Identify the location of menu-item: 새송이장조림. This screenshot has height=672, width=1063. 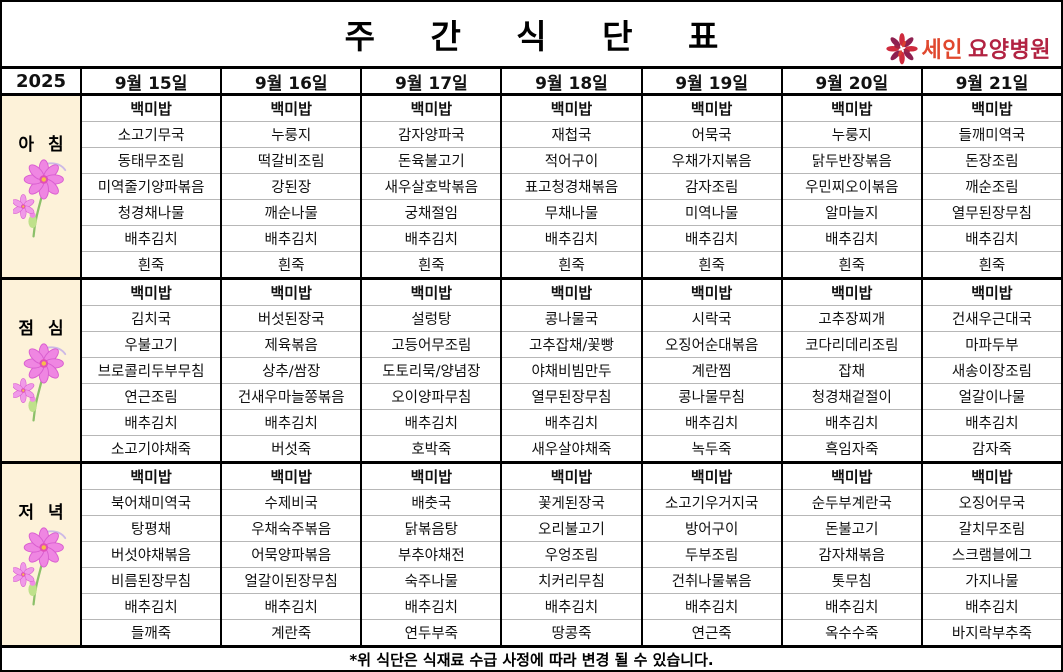
(991, 370).